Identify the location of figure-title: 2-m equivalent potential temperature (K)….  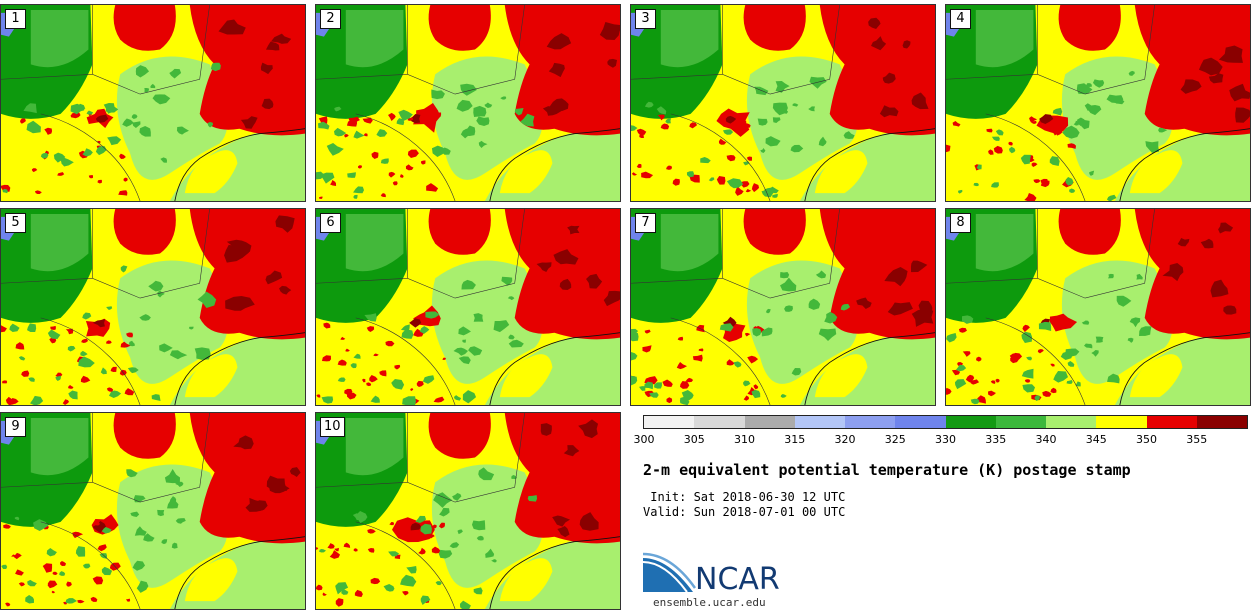
(887, 470).